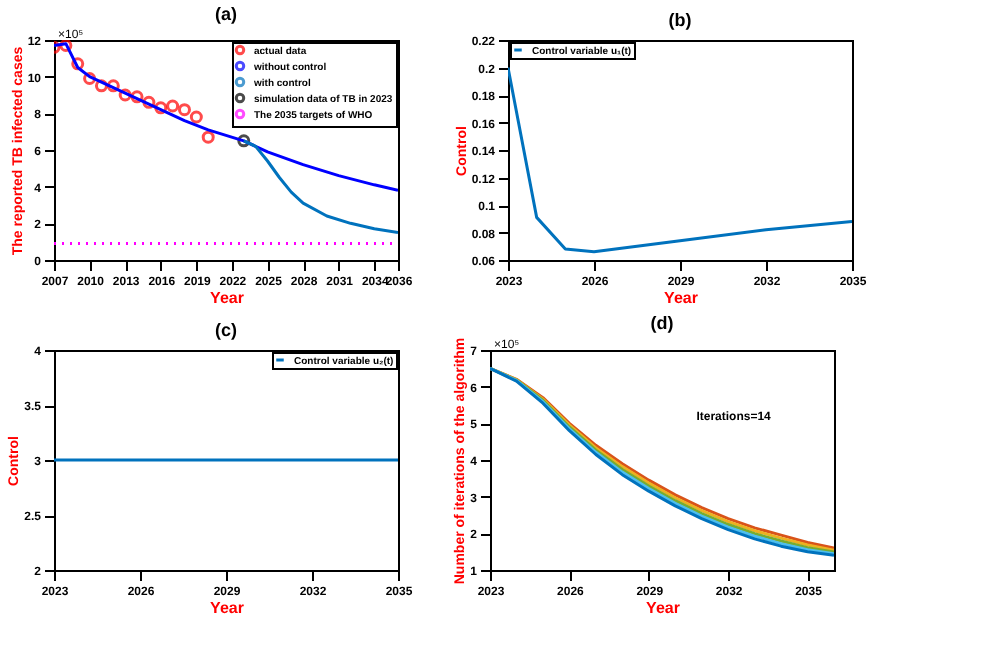 This screenshot has width=994, height=656. I want to click on chart-title: (a), so click(226, 14).